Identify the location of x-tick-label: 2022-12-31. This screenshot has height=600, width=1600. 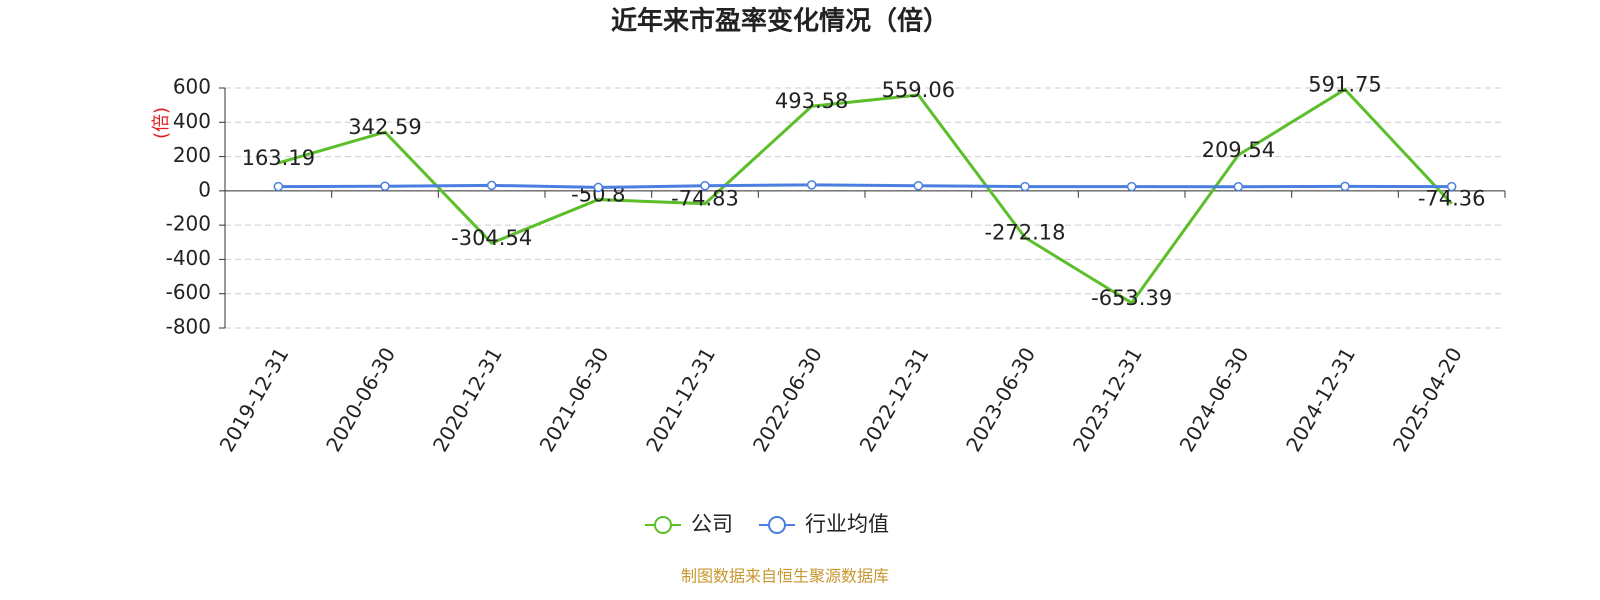
(894, 399).